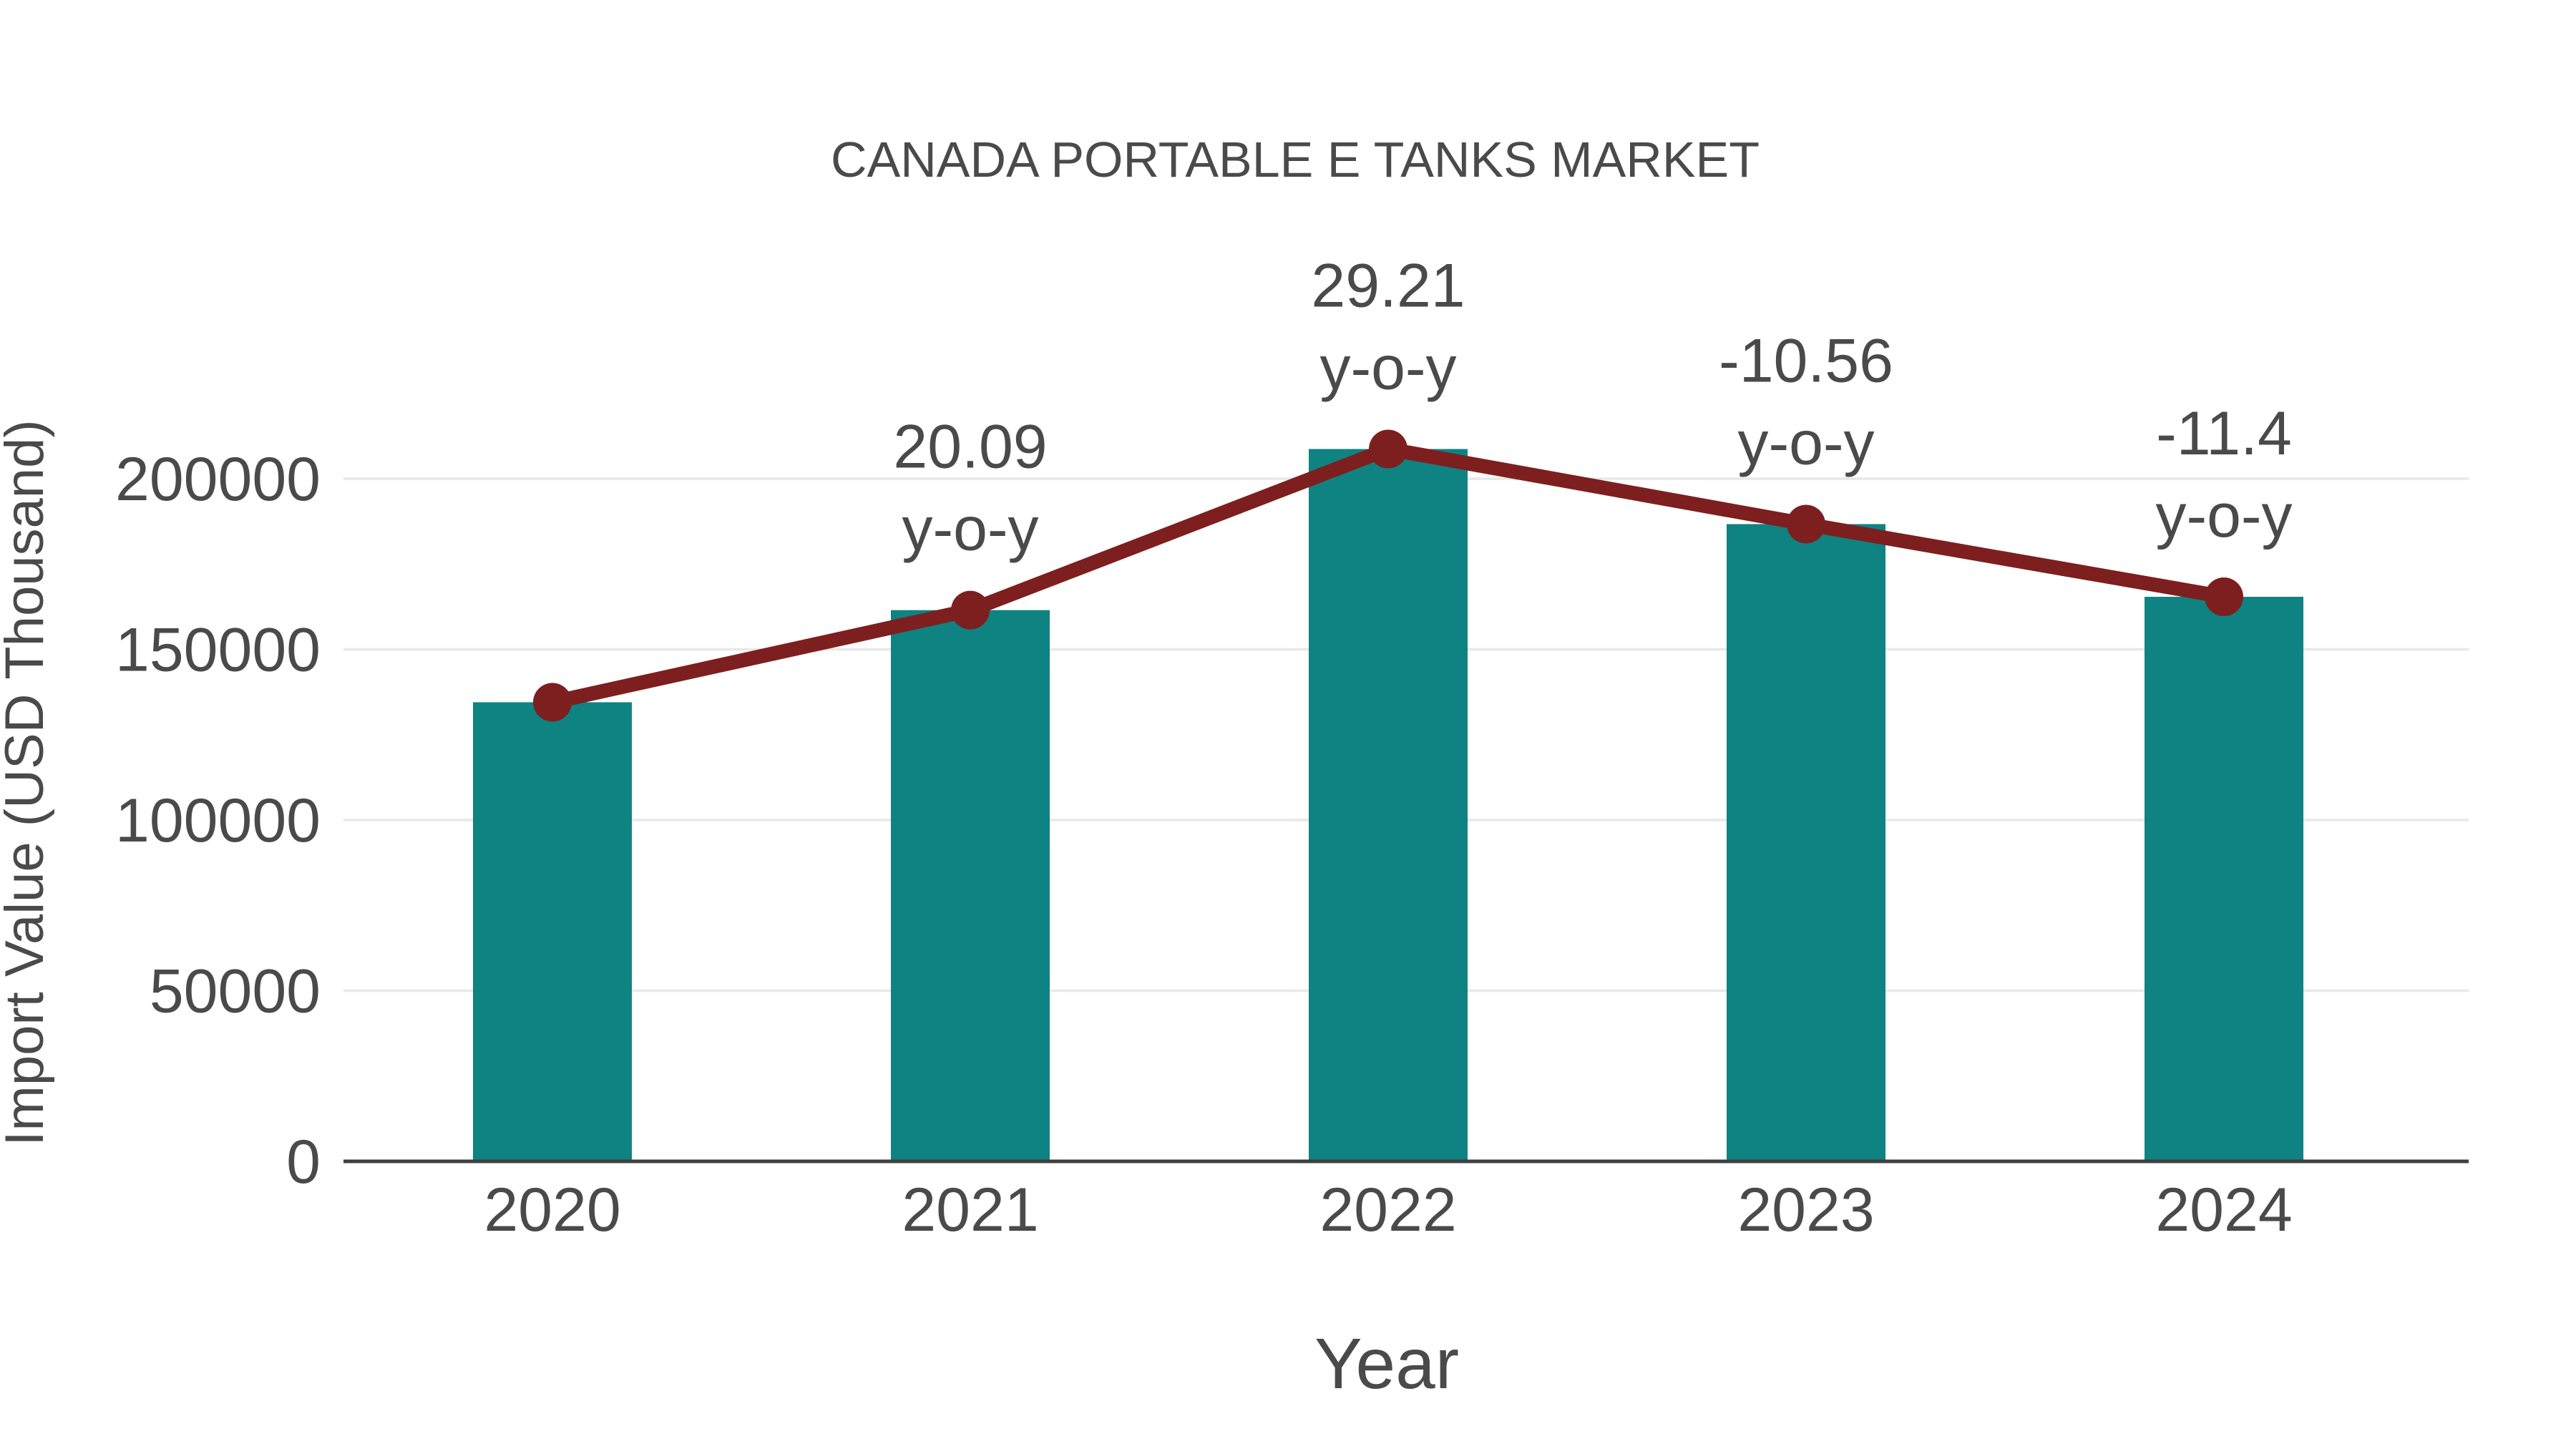  What do you see at coordinates (303, 1162) in the screenshot?
I see `ytick-label-0: 0` at bounding box center [303, 1162].